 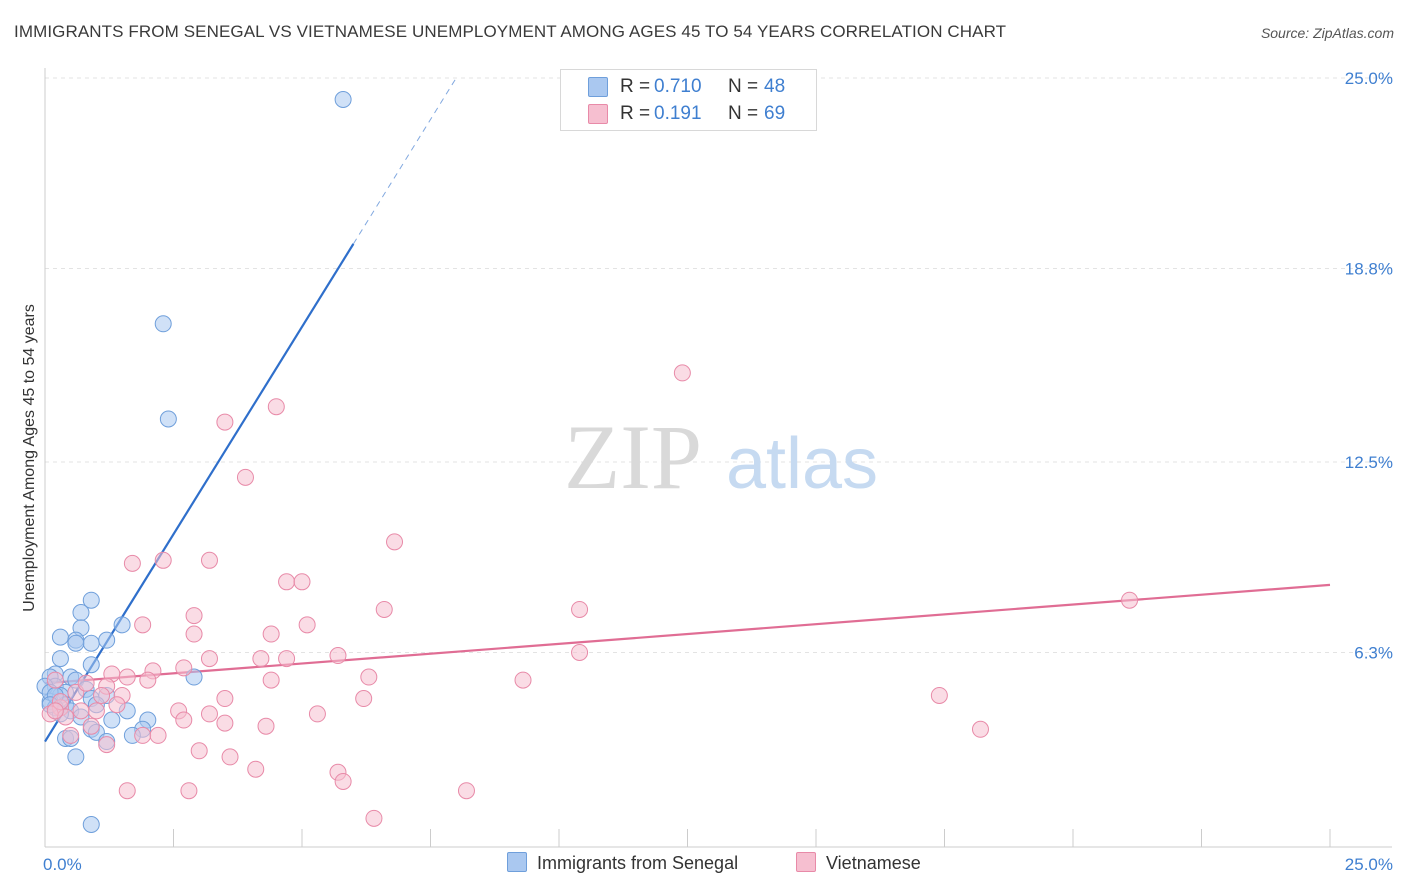 I want to click on source-label: Source: ZipAtlas.com, so click(x=1327, y=33).